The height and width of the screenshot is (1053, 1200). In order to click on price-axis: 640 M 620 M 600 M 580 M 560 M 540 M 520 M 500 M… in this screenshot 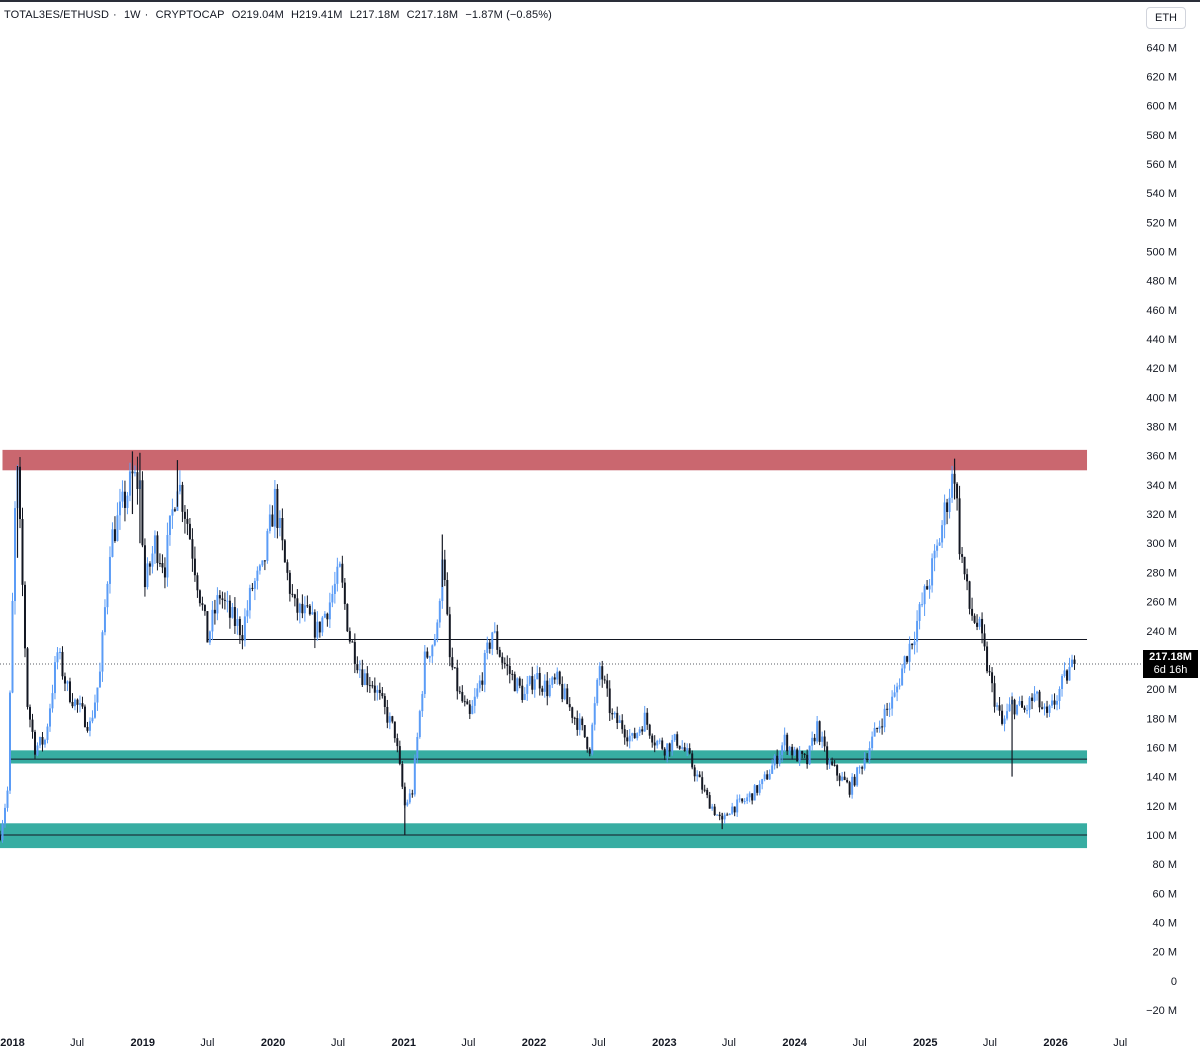, I will do `click(1161, 529)`.